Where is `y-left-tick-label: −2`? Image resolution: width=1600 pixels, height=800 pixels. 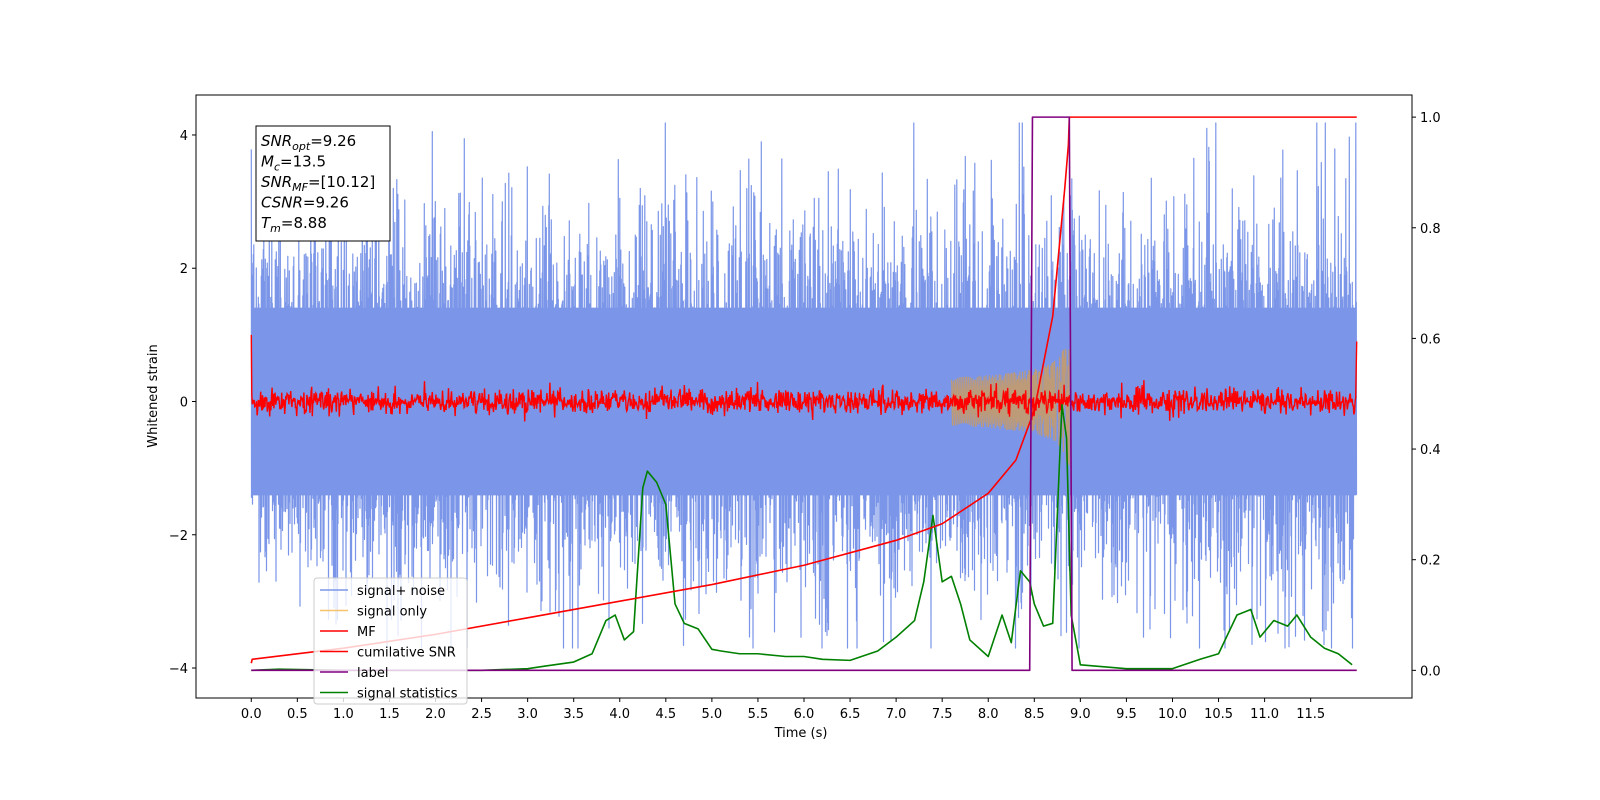
y-left-tick-label: −2 is located at coordinates (178, 536).